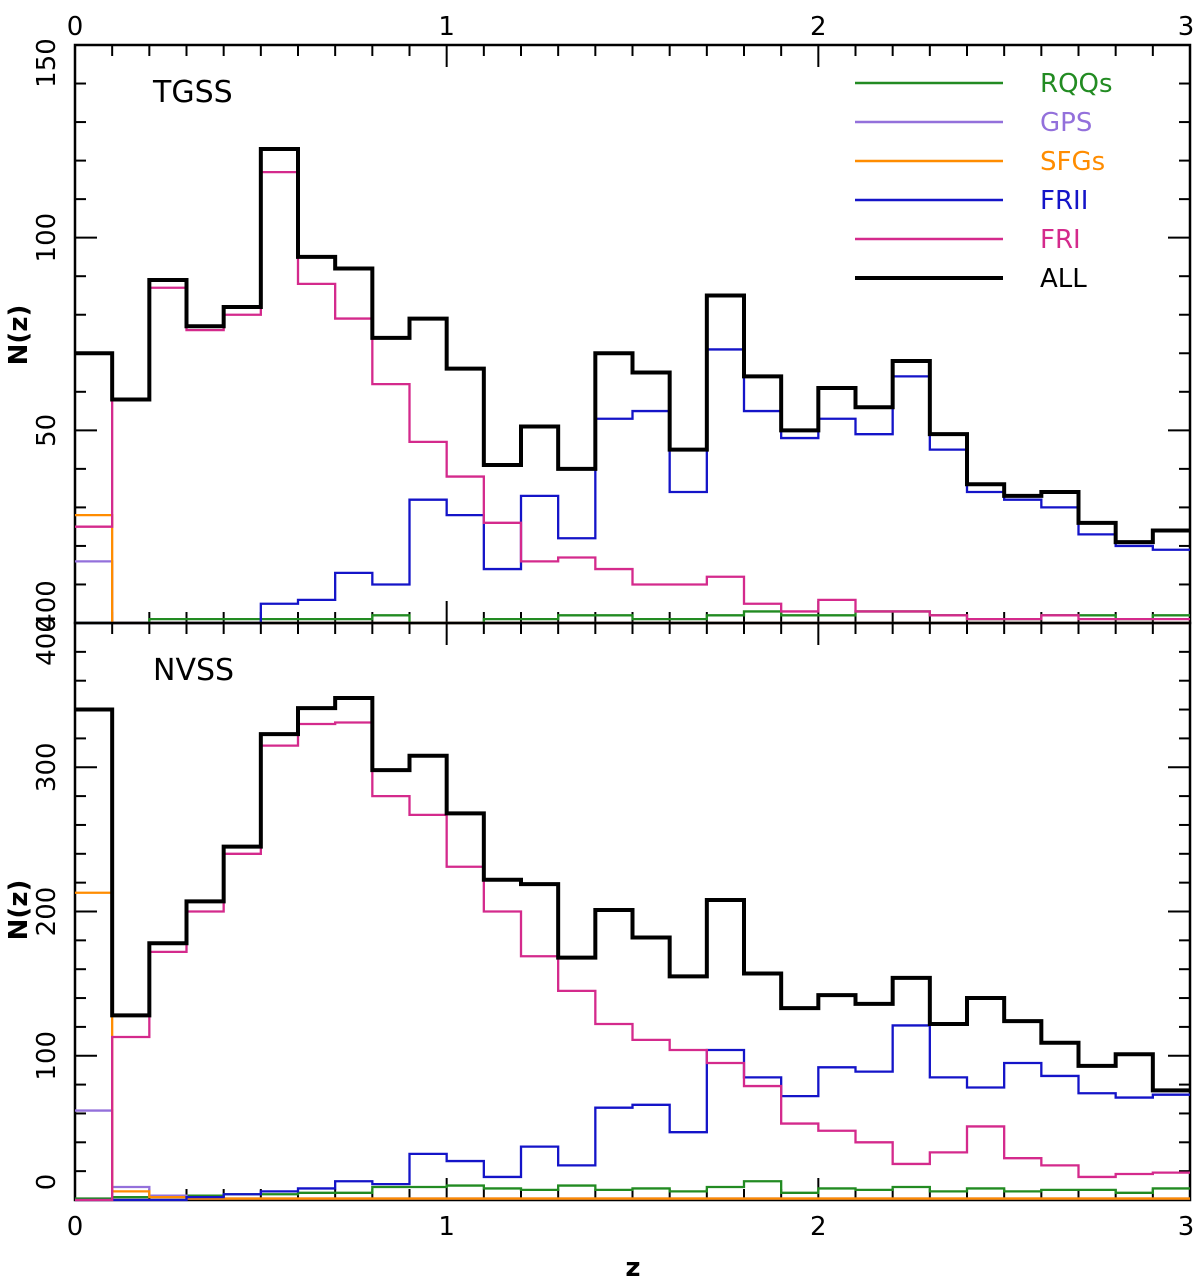 The image size is (1200, 1280). What do you see at coordinates (446, 27) in the screenshot?
I see `tgss-x-tick-label: 1` at bounding box center [446, 27].